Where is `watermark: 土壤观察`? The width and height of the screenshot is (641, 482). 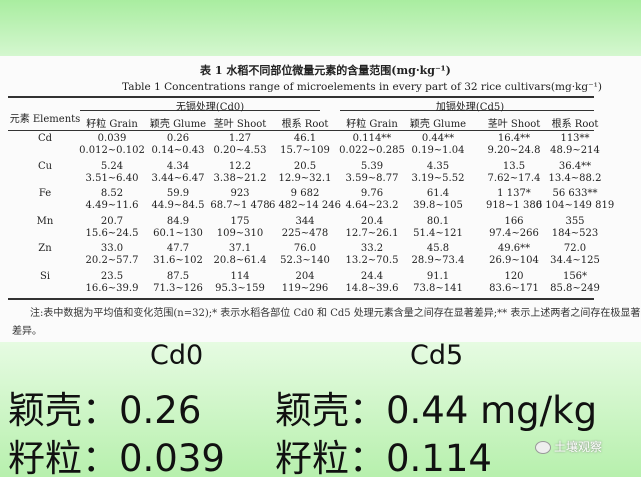 watermark: 土壤观察 is located at coordinates (568, 446).